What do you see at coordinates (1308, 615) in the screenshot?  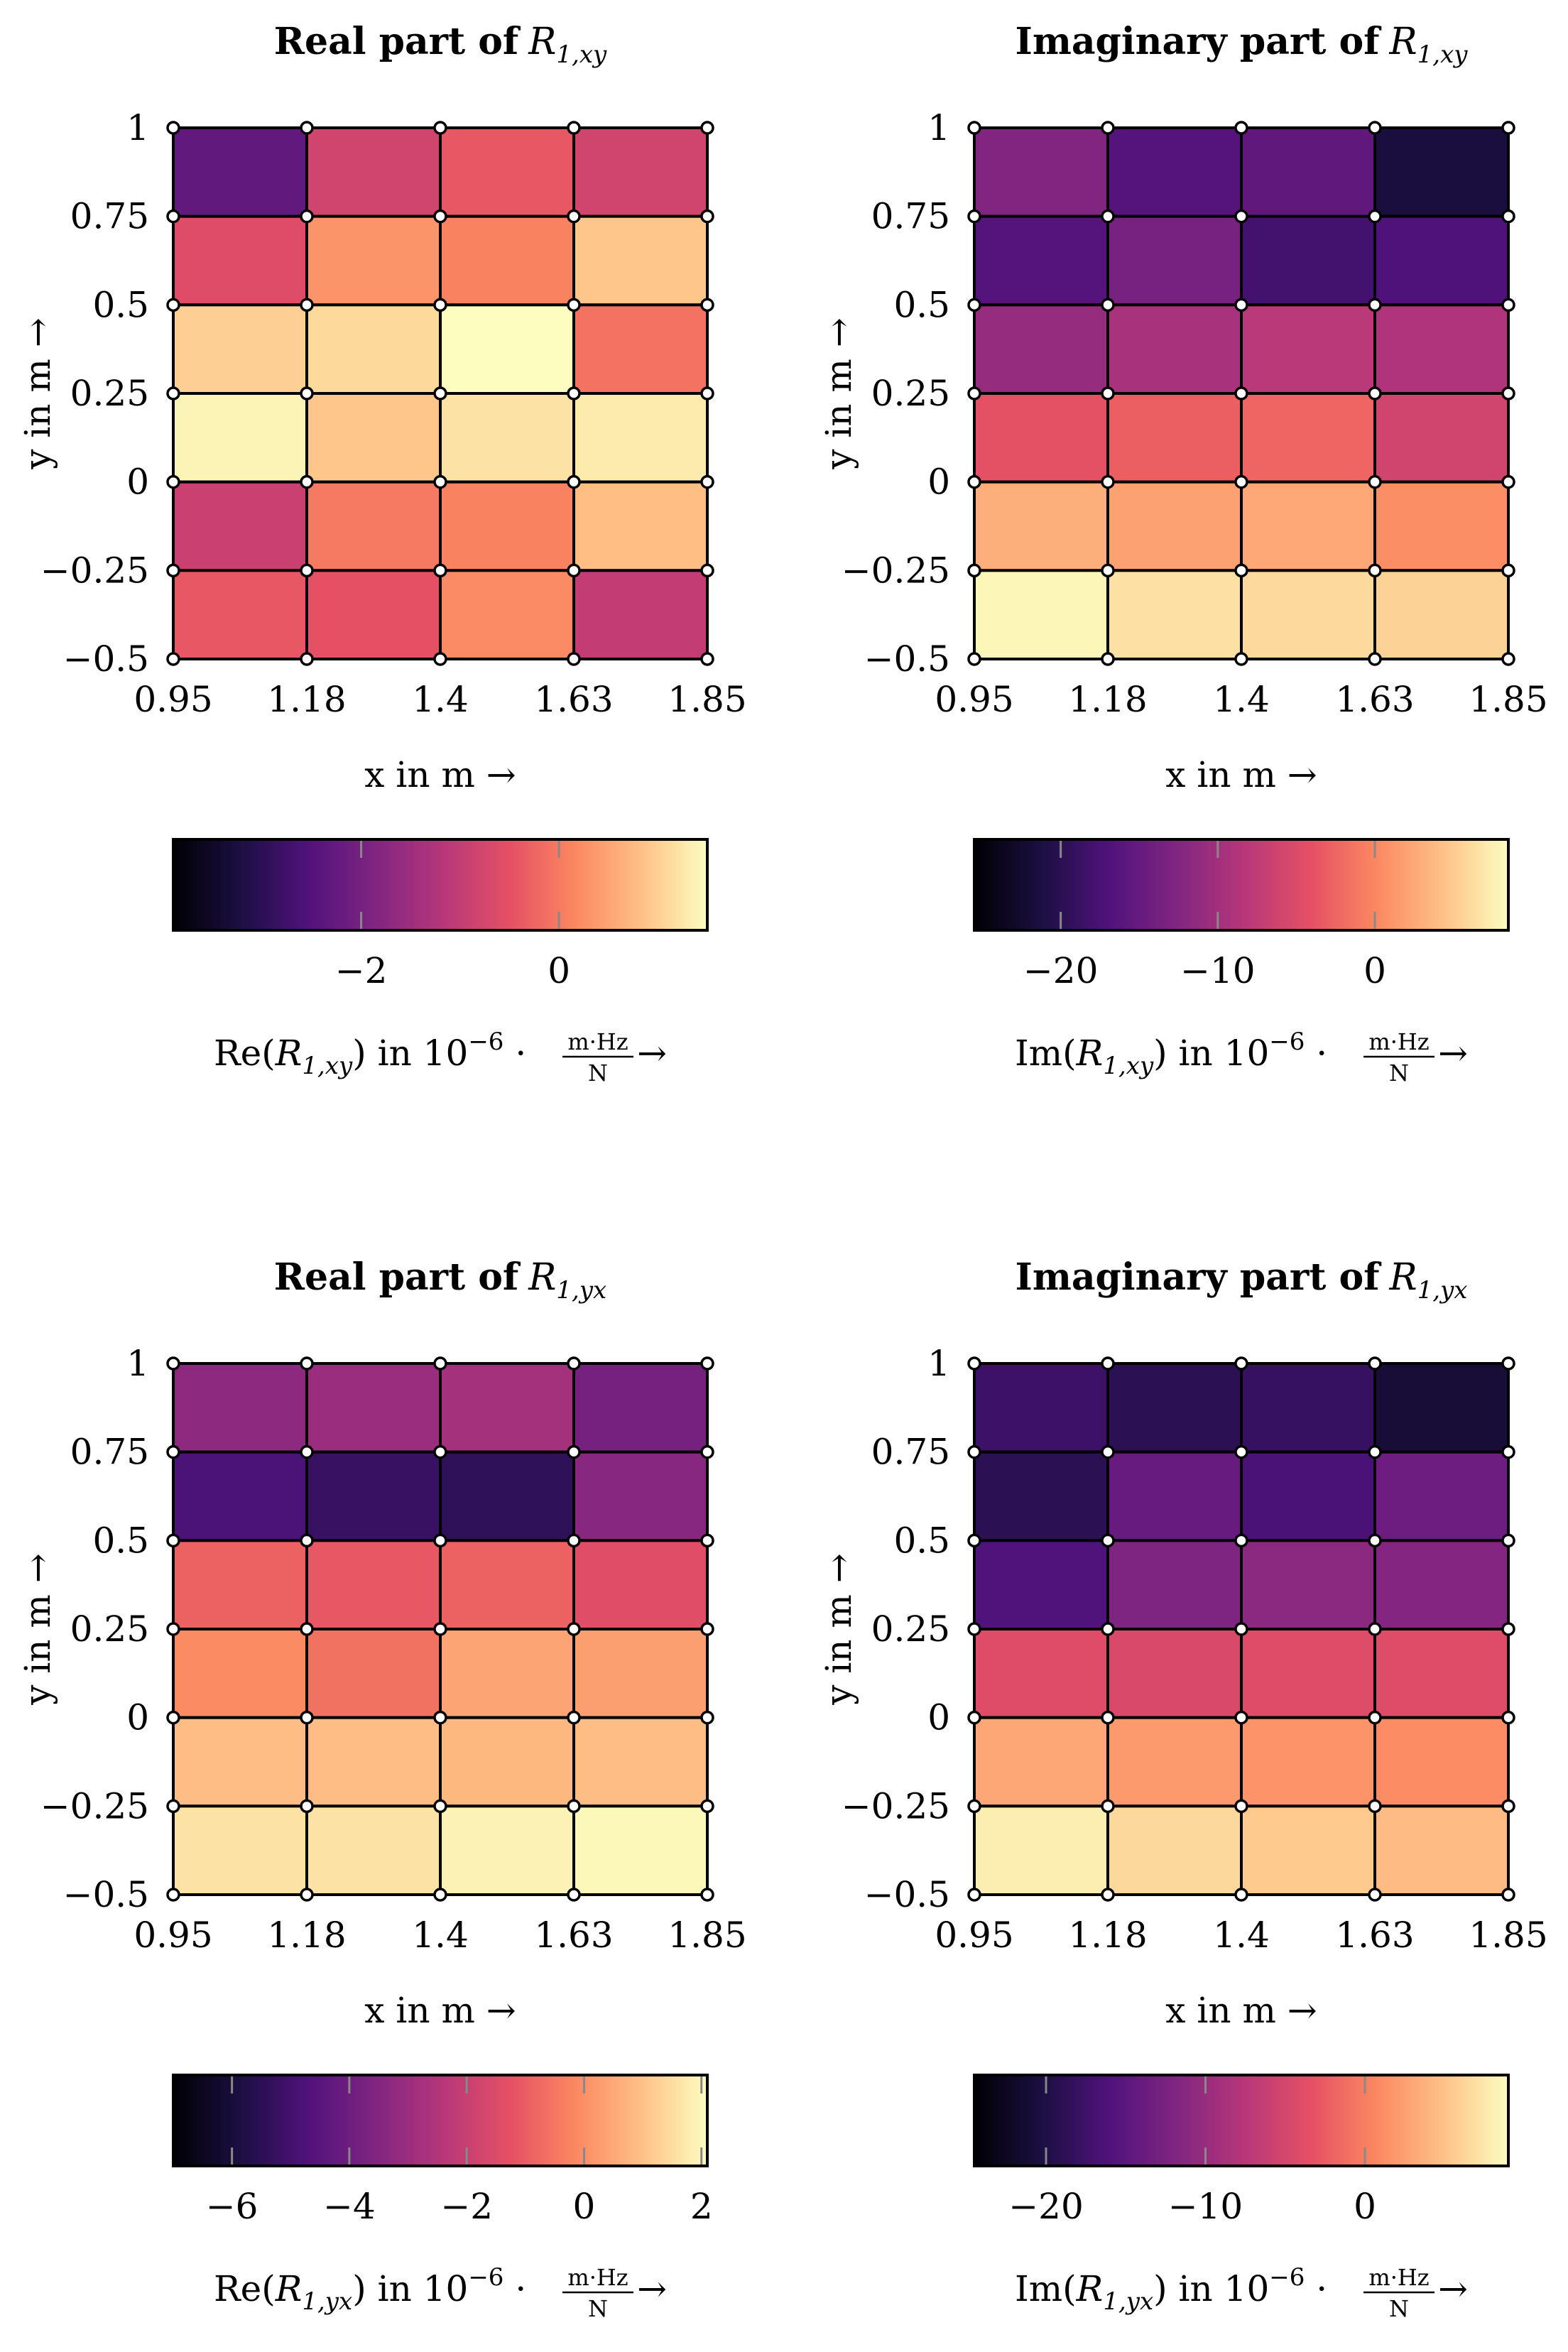 I see `heatmap-cell-r6-c3` at bounding box center [1308, 615].